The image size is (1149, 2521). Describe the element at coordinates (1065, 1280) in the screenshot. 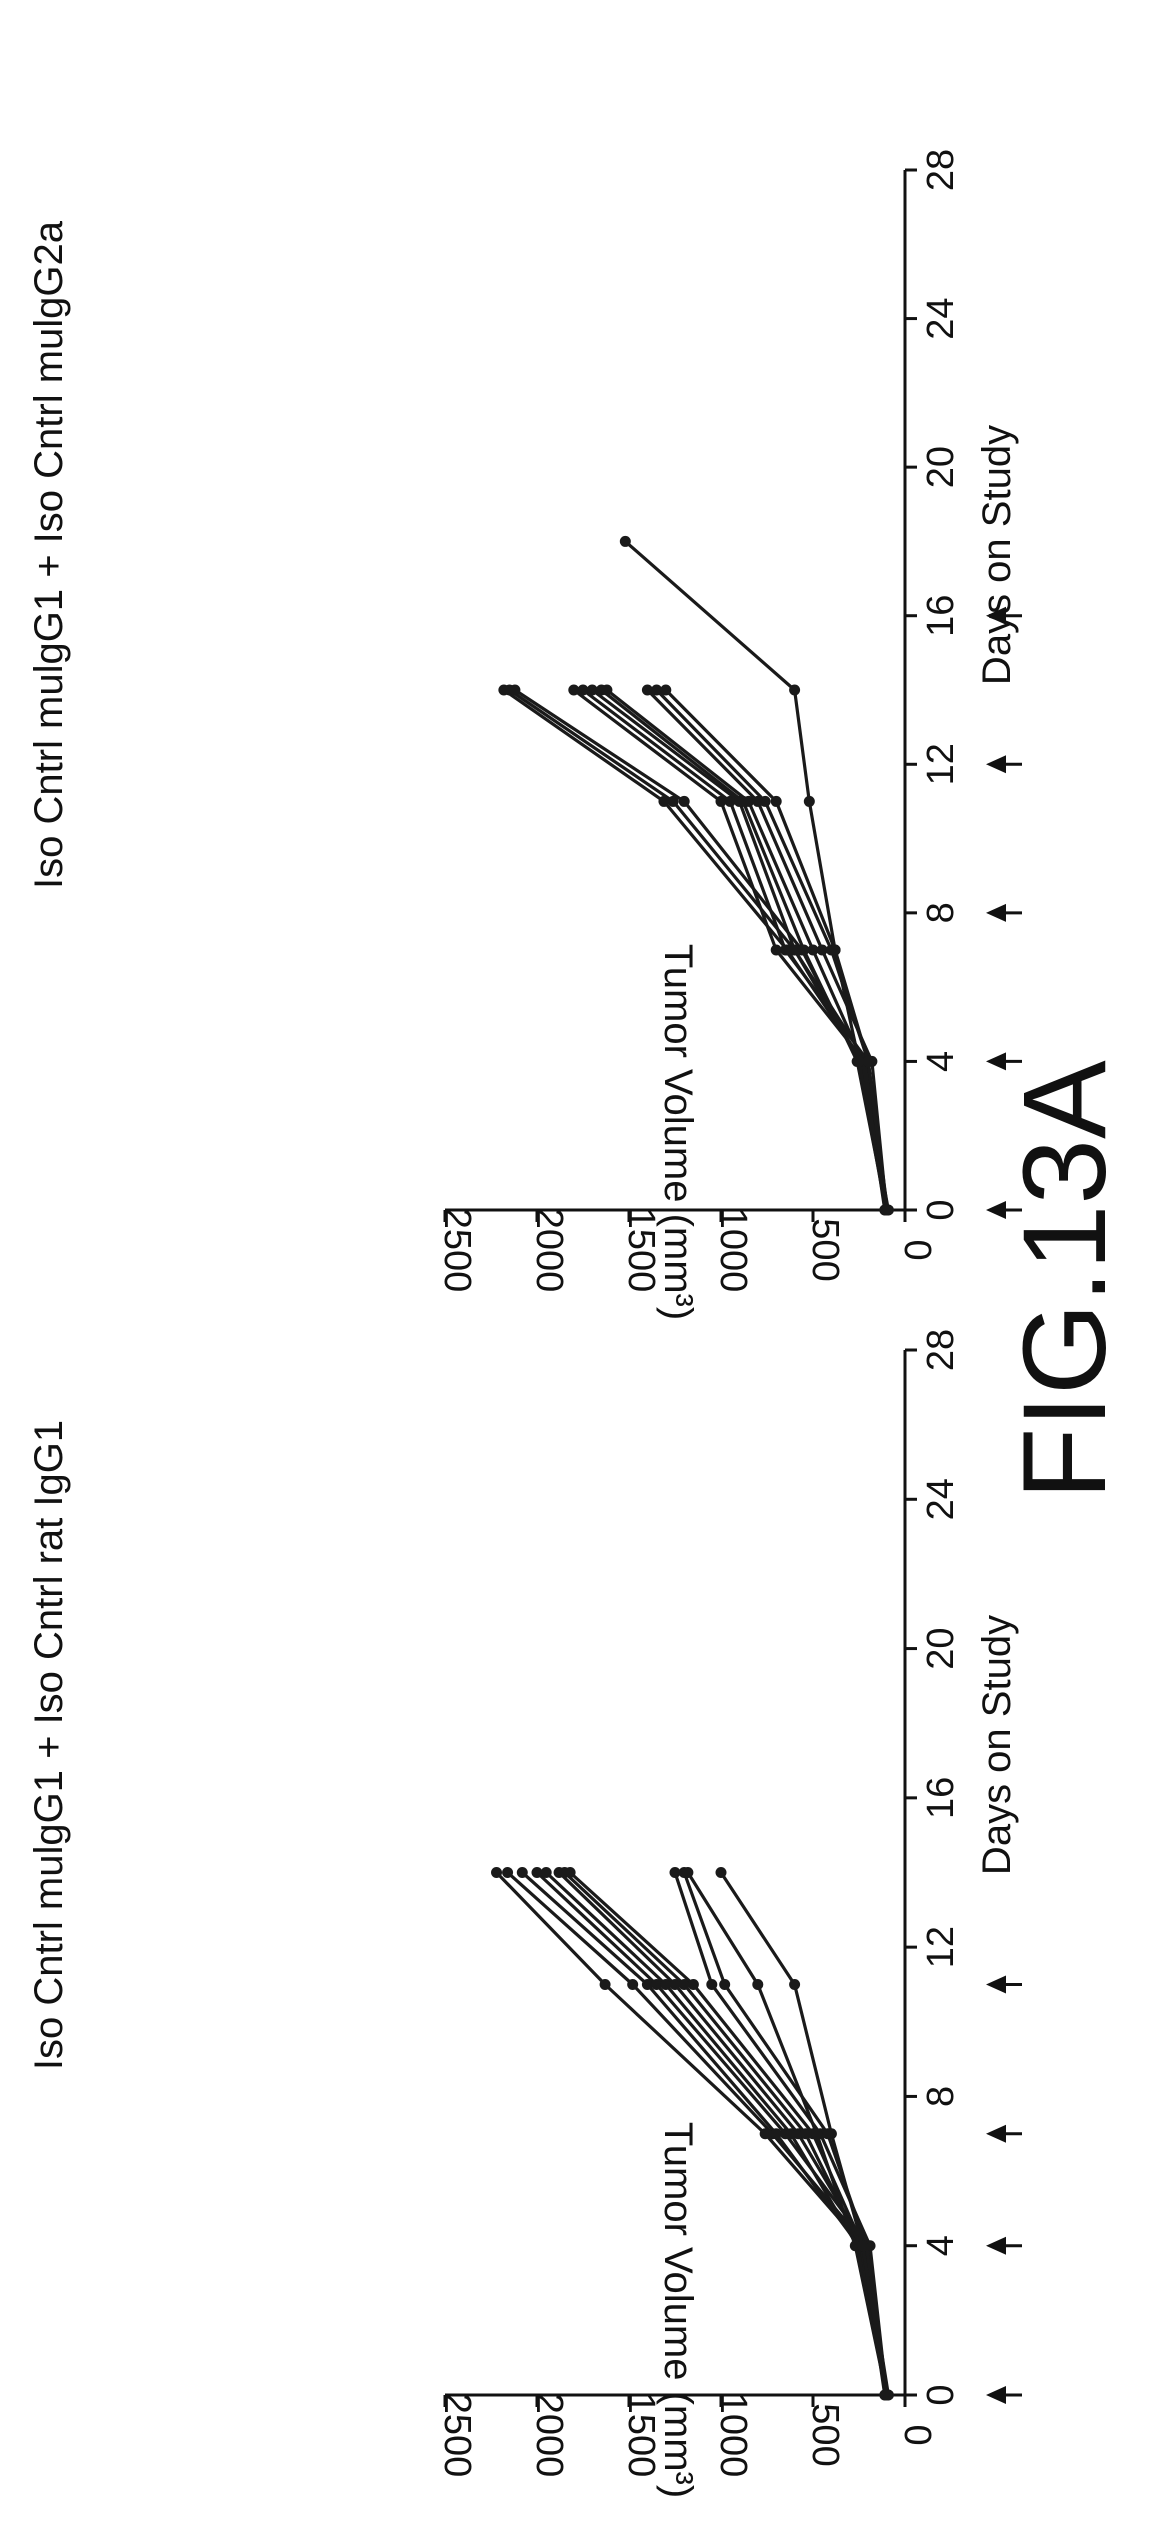

I see `figure-label: FIG.13A` at that location.